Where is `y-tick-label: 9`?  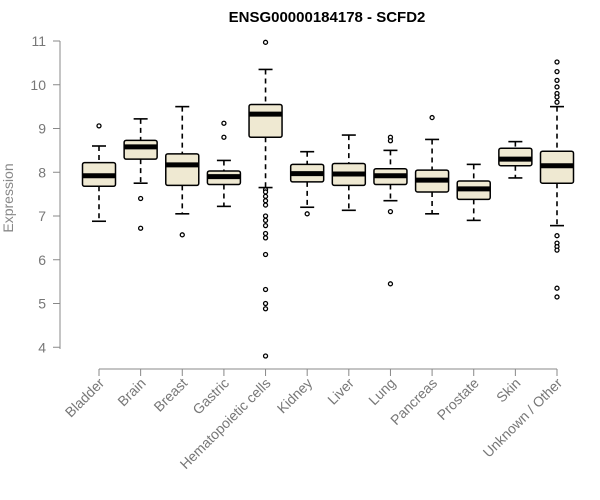
y-tick-label: 9 is located at coordinates (42, 129).